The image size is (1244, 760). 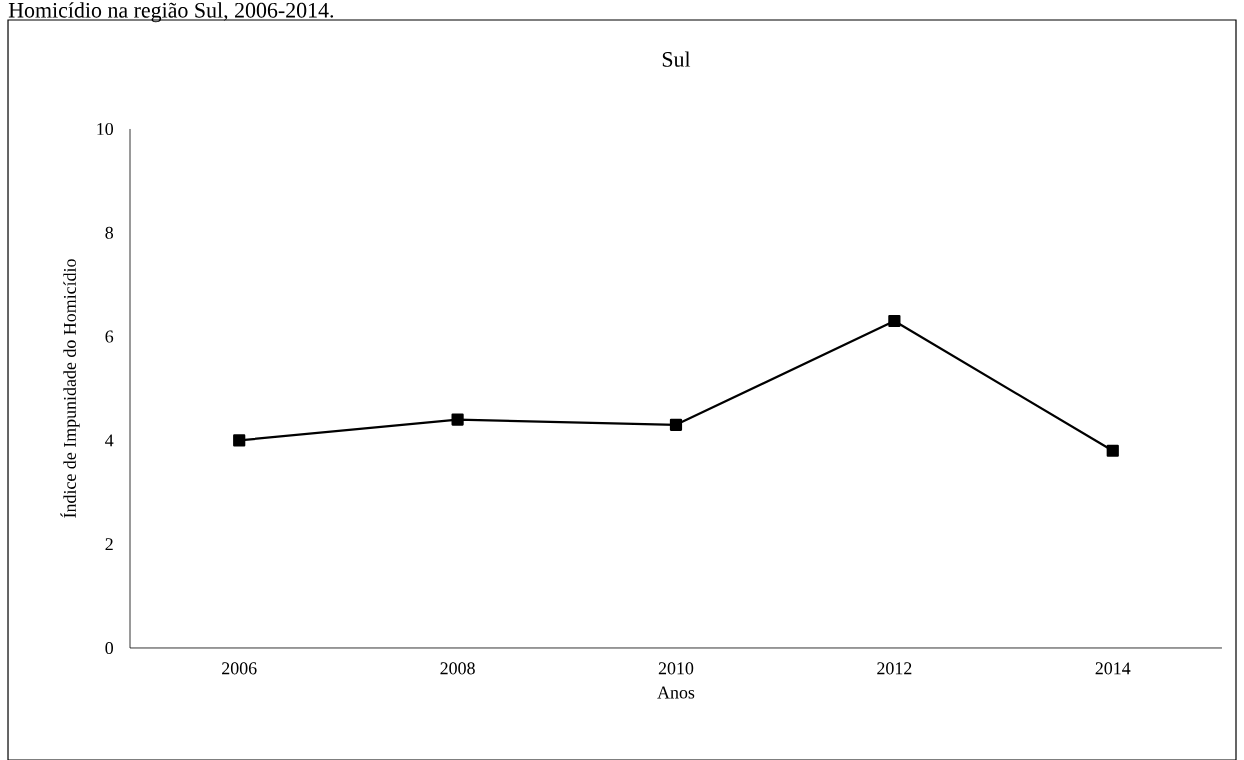 What do you see at coordinates (109, 232) in the screenshot?
I see `y-tick-label: 8` at bounding box center [109, 232].